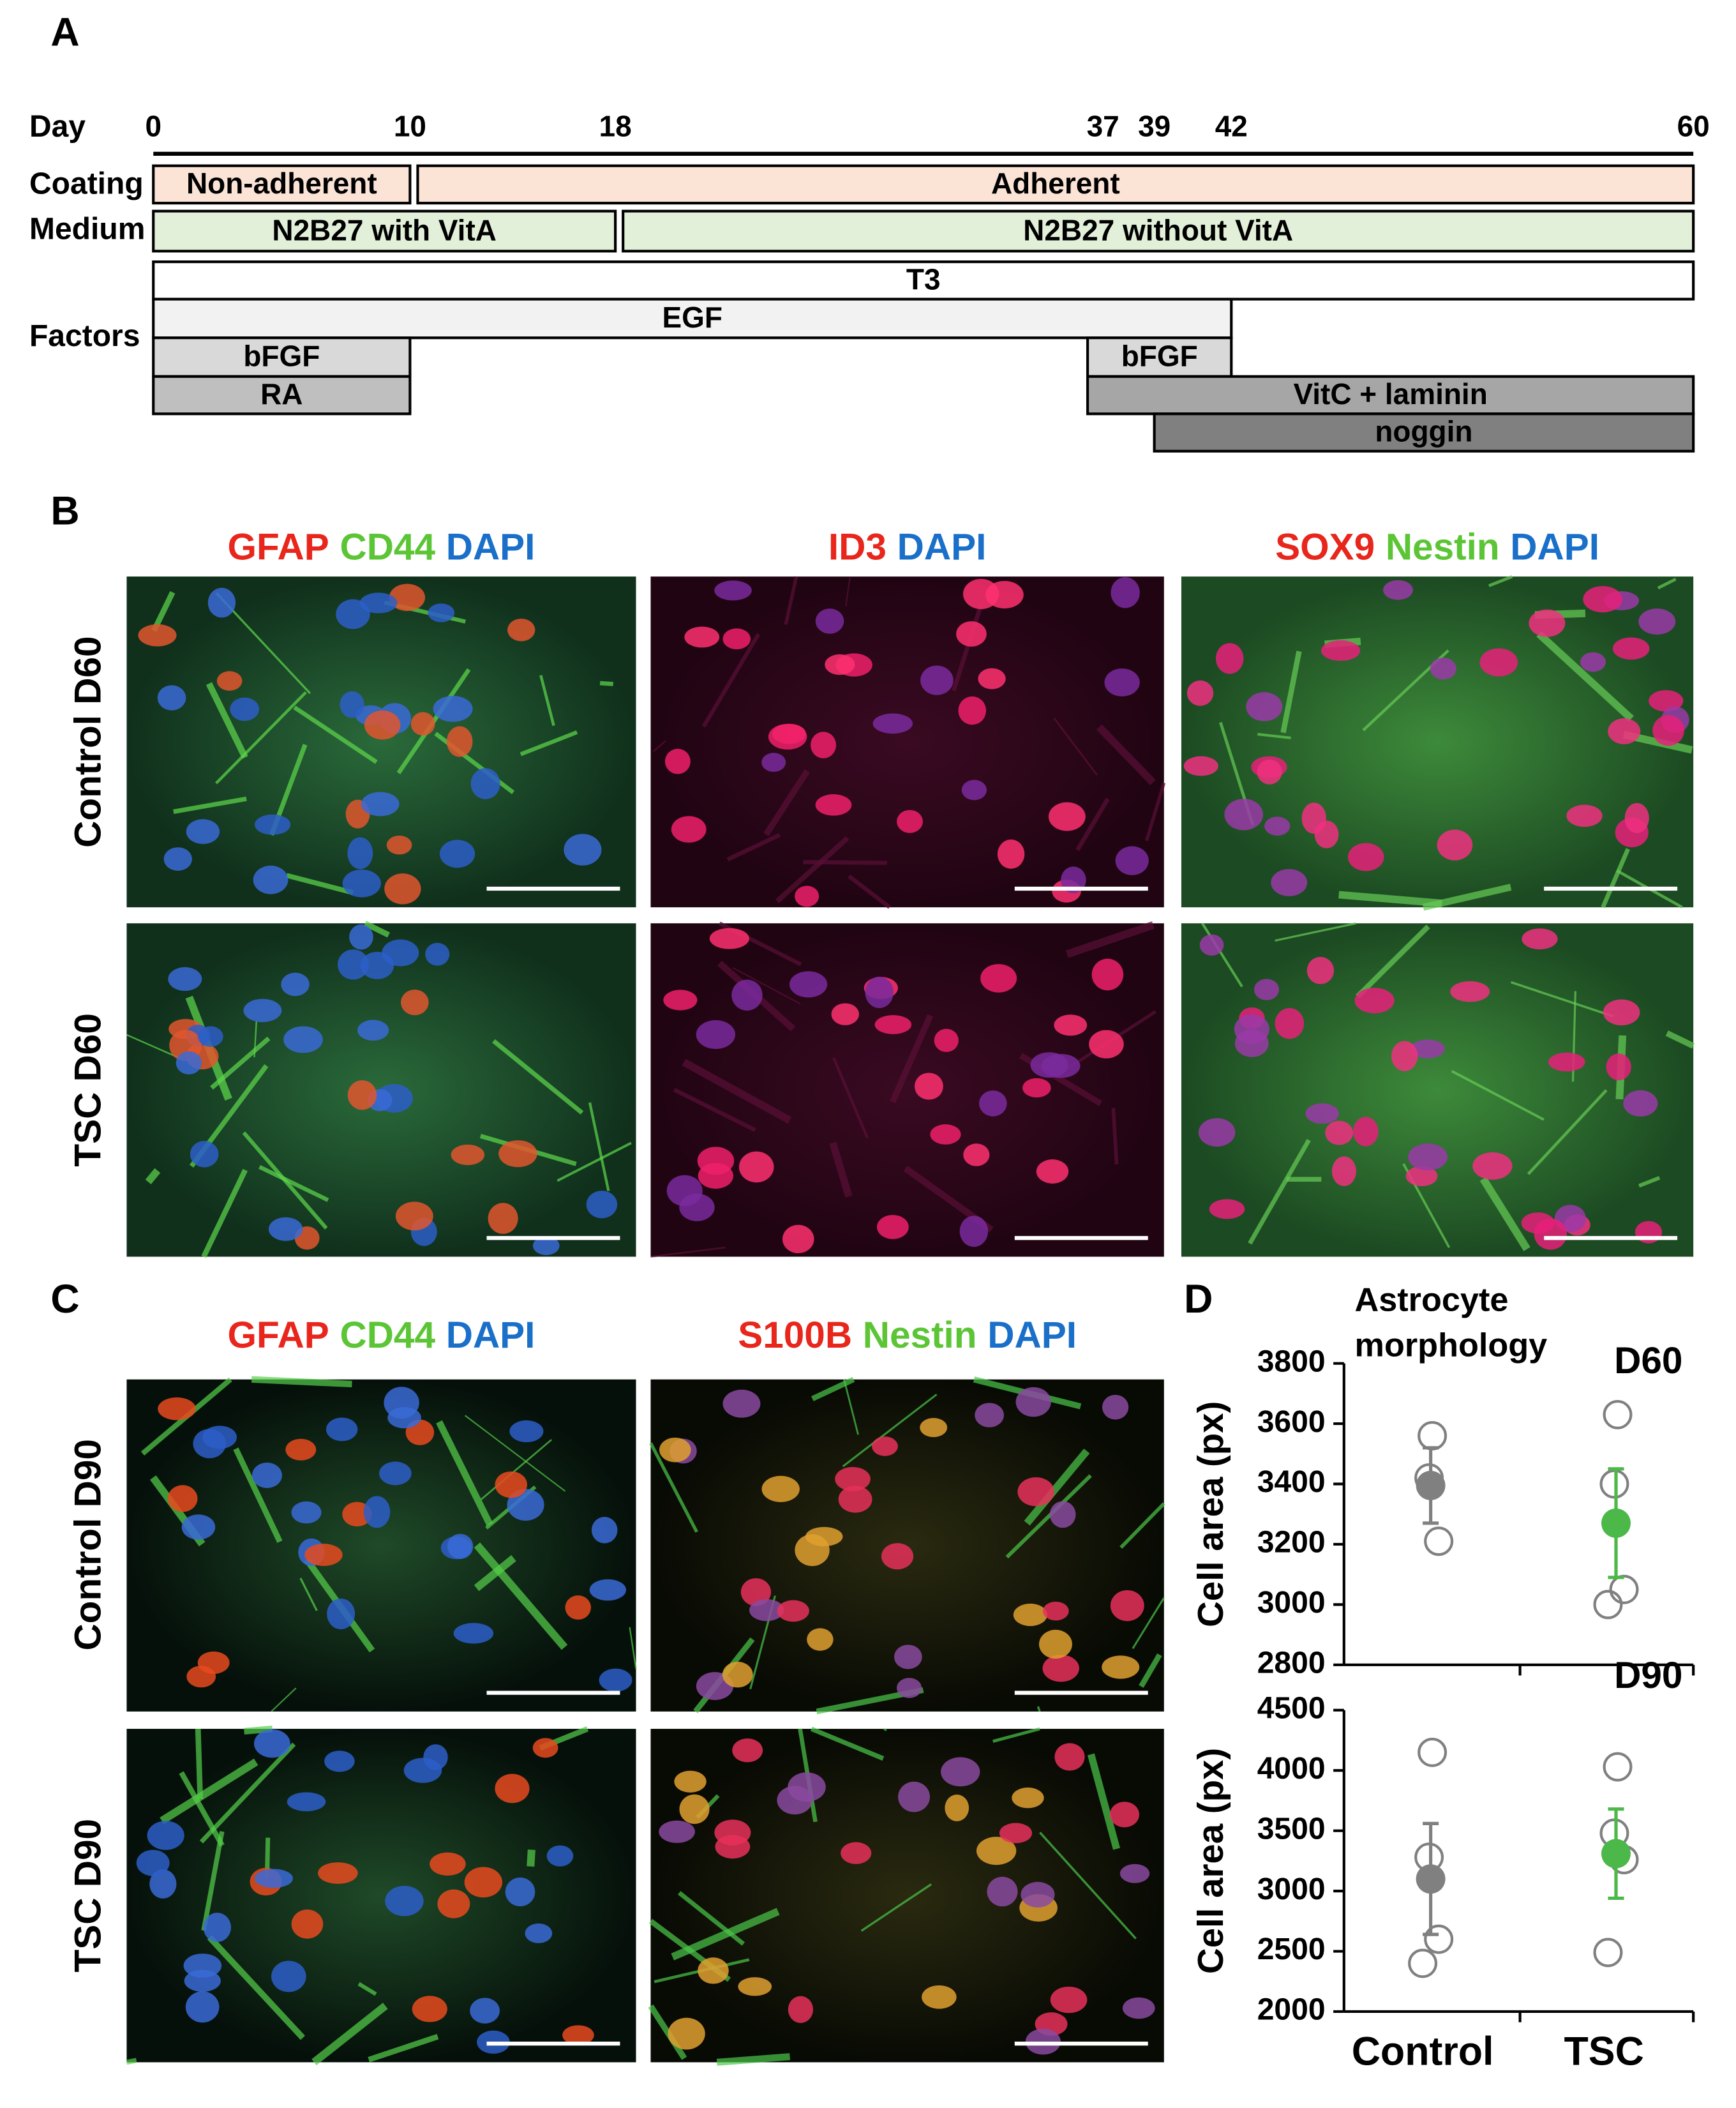  Describe the element at coordinates (1437, 547) in the screenshot. I see `column-header: SOX9 Nestin DAPI` at that location.